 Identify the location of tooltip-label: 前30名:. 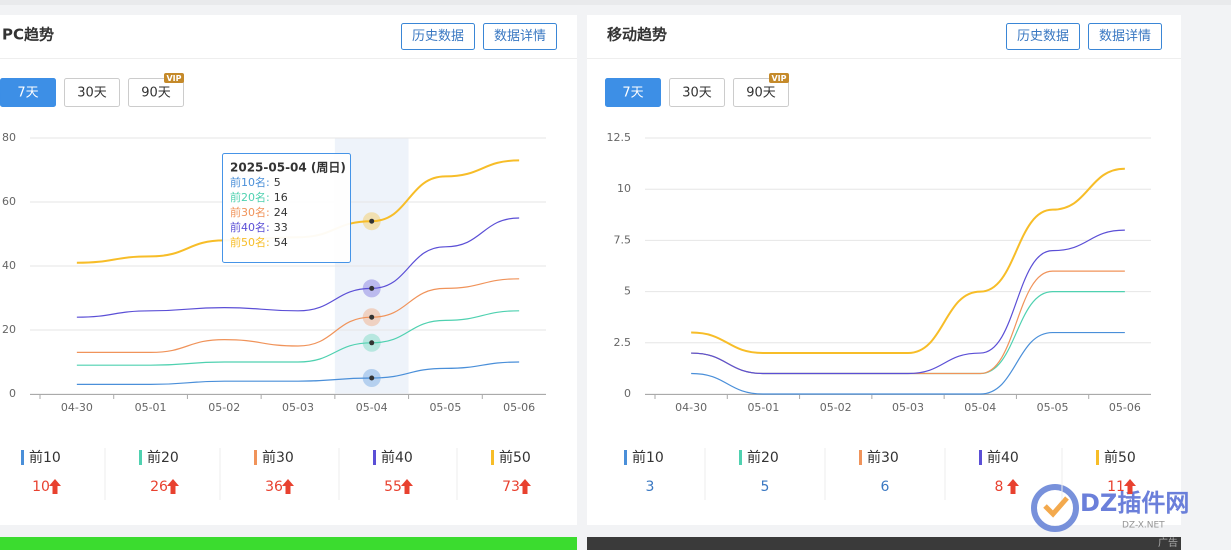
(250, 212).